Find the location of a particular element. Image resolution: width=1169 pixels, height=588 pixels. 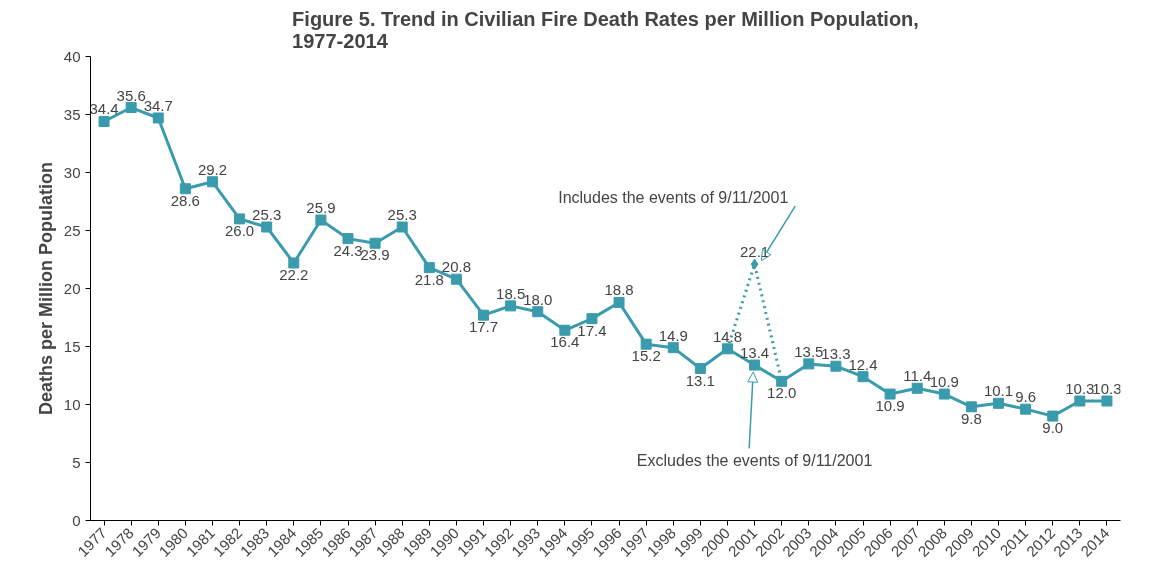

data-label: 13.3 is located at coordinates (836, 354).